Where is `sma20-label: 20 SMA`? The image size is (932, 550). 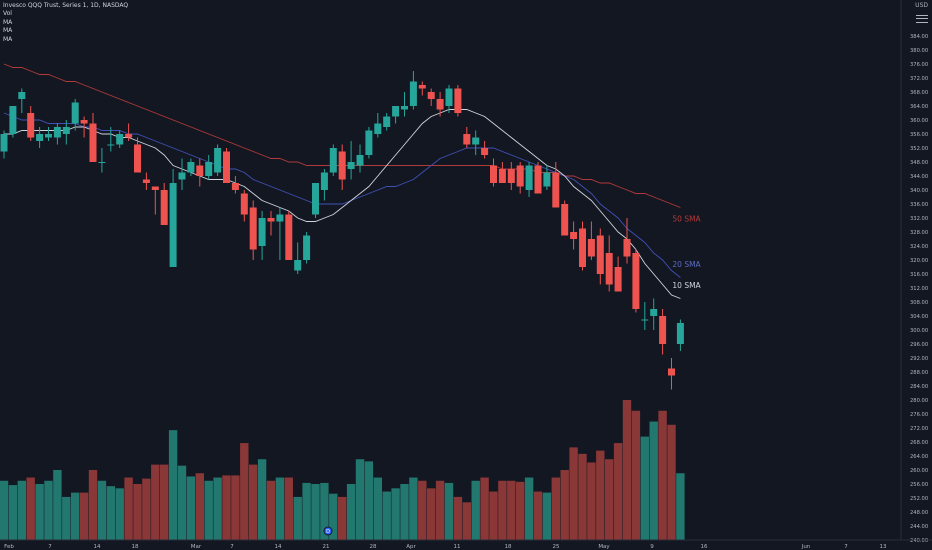 sma20-label: 20 SMA is located at coordinates (686, 264).